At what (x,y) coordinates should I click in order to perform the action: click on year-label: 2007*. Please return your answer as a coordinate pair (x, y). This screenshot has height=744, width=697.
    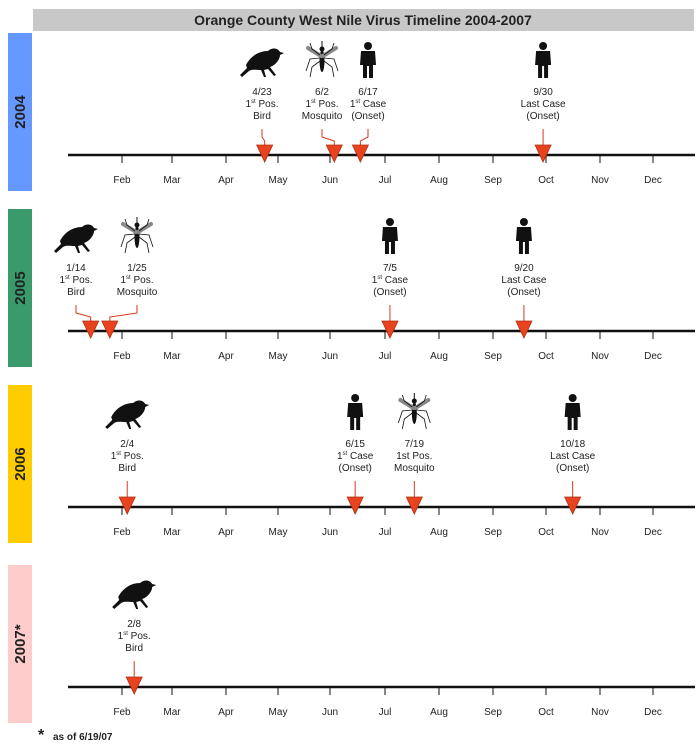
    Looking at the image, I should click on (20, 643).